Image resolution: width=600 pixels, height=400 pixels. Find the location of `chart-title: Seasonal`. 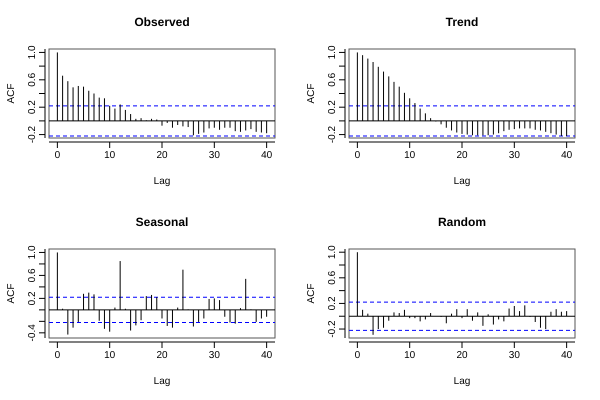

chart-title: Seasonal is located at coordinates (162, 222).